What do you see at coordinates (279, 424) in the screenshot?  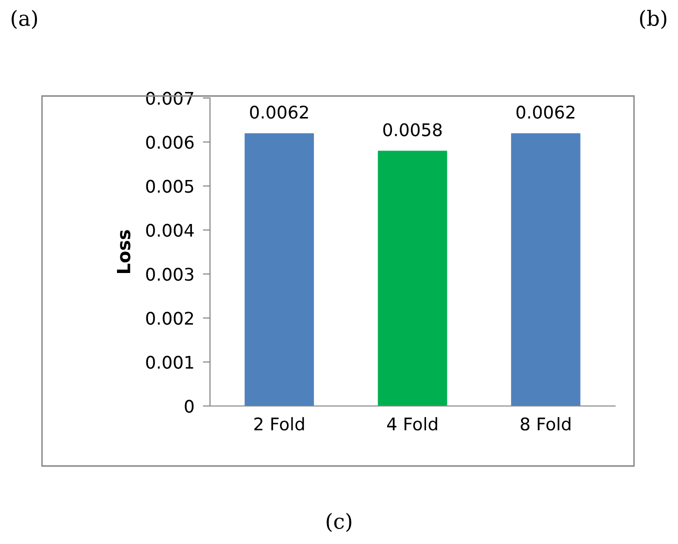 I see `x-tick-label: 2 Fold` at bounding box center [279, 424].